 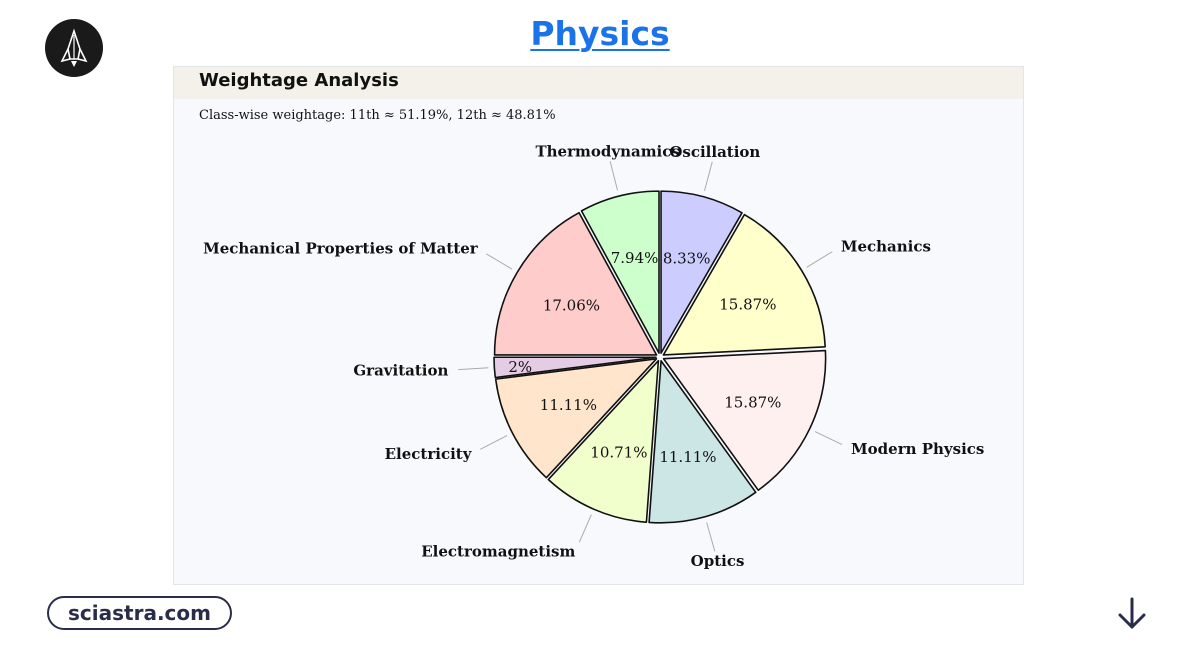 I want to click on pie-slice-optics, so click(x=702, y=442).